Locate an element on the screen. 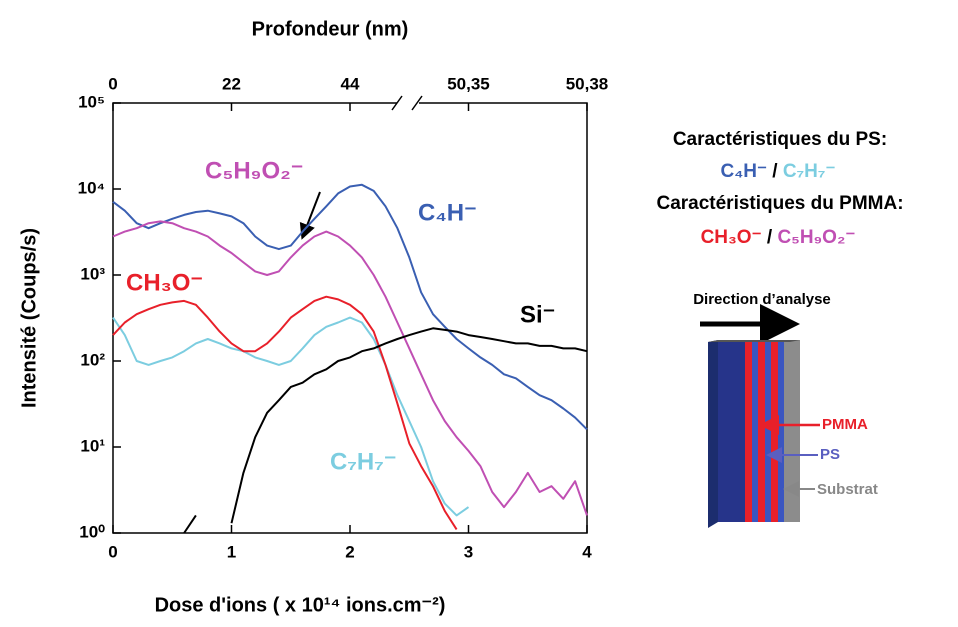 The width and height of the screenshot is (958, 627). pmma-species: CH₃O⁻ / C₅H₉O₂⁻ is located at coordinates (778, 237).